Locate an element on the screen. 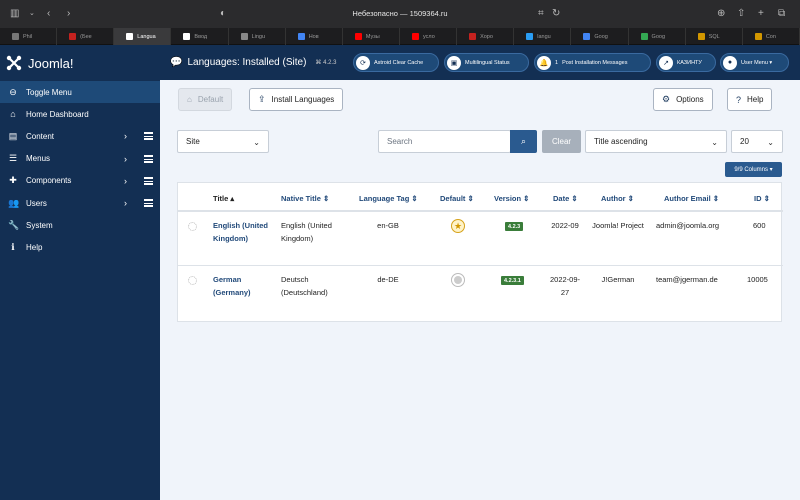  header-id: ID ⇕ is located at coordinates (762, 198).